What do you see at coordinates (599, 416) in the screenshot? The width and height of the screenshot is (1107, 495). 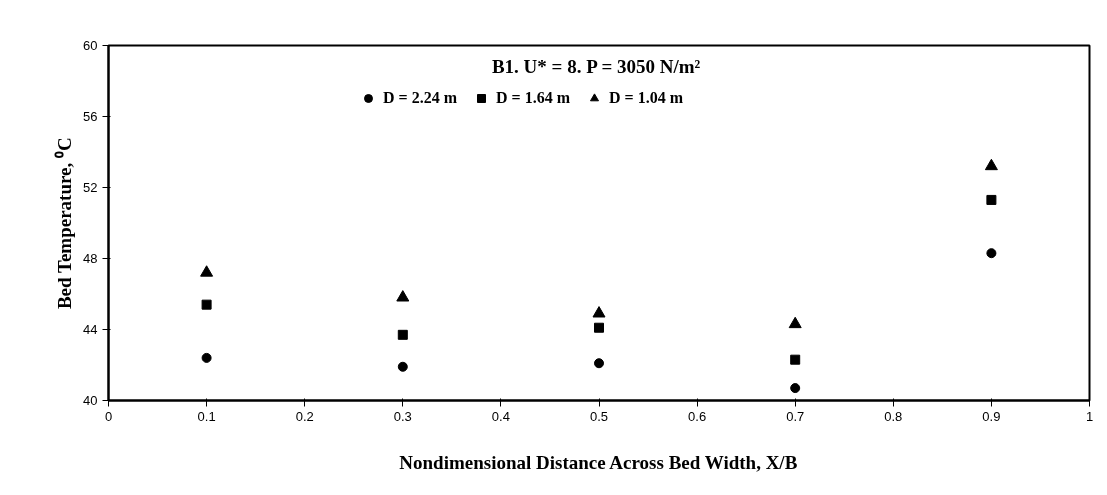 I see `x-tick-label: 0.5` at bounding box center [599, 416].